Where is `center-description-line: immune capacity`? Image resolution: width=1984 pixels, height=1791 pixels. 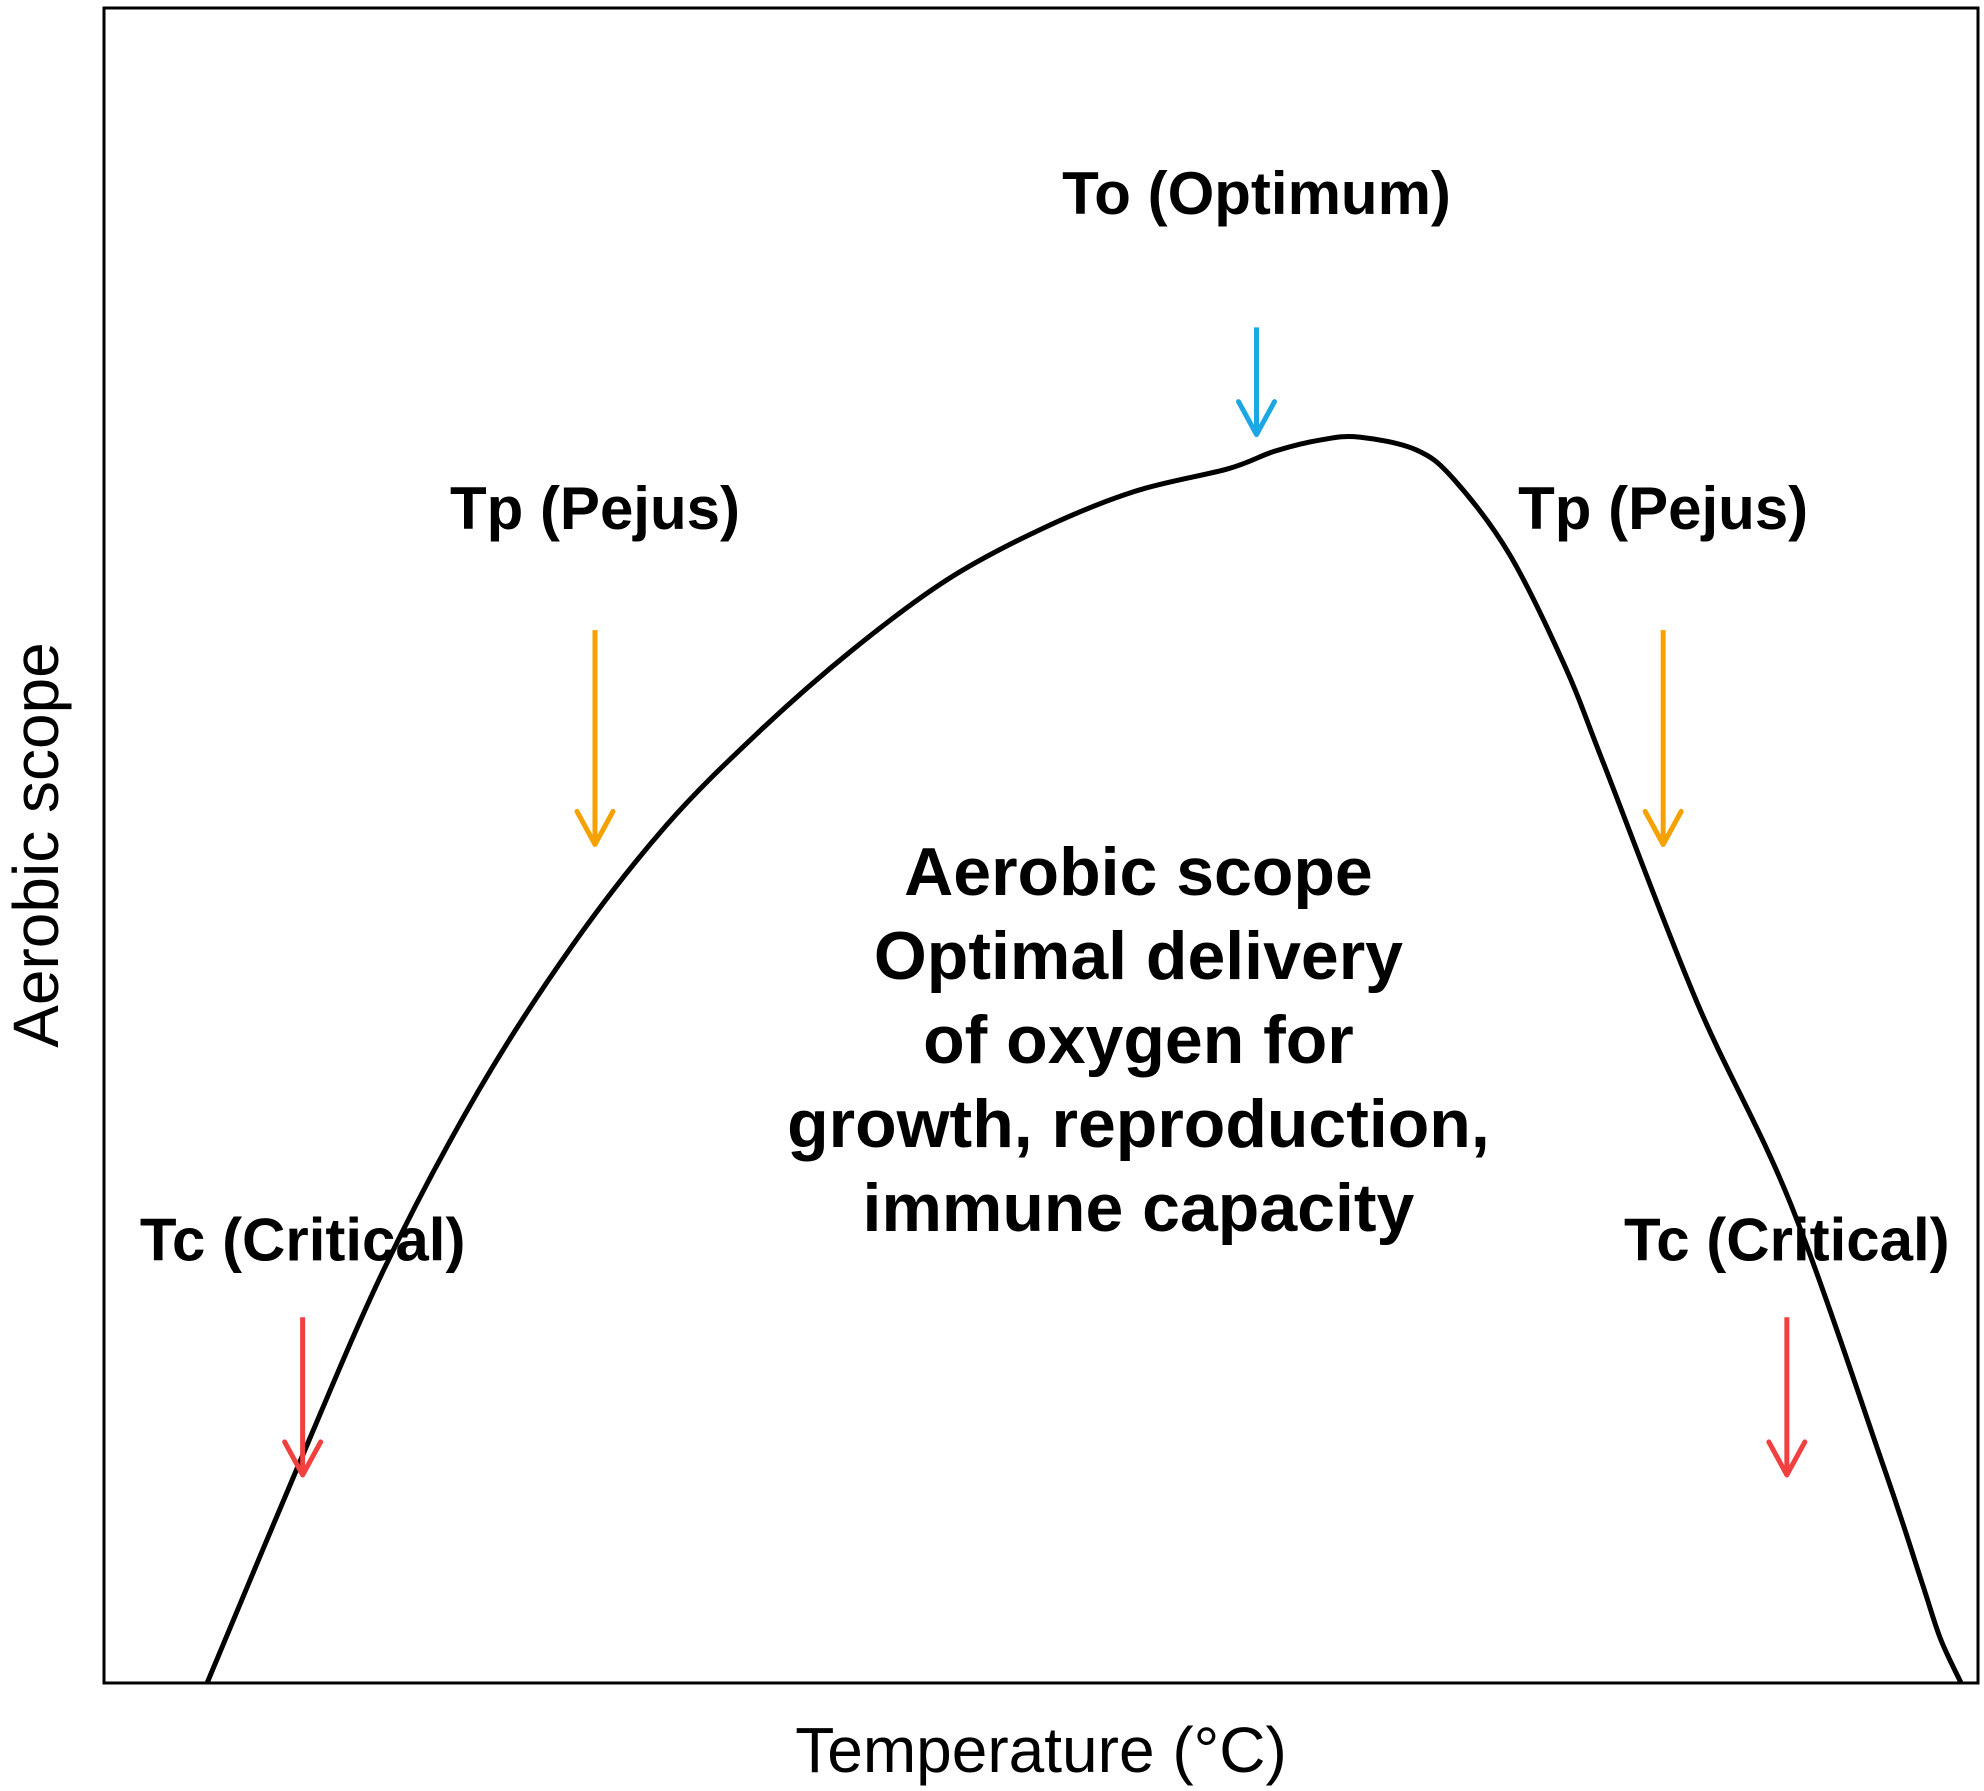 center-description-line: immune capacity is located at coordinates (1139, 1208).